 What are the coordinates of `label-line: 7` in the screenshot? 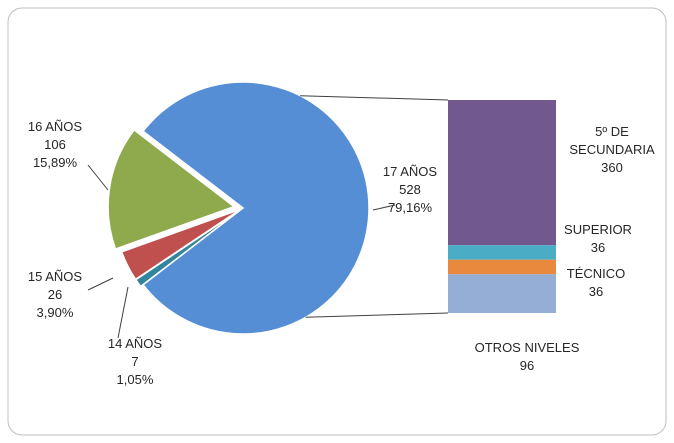 It's located at (135, 361).